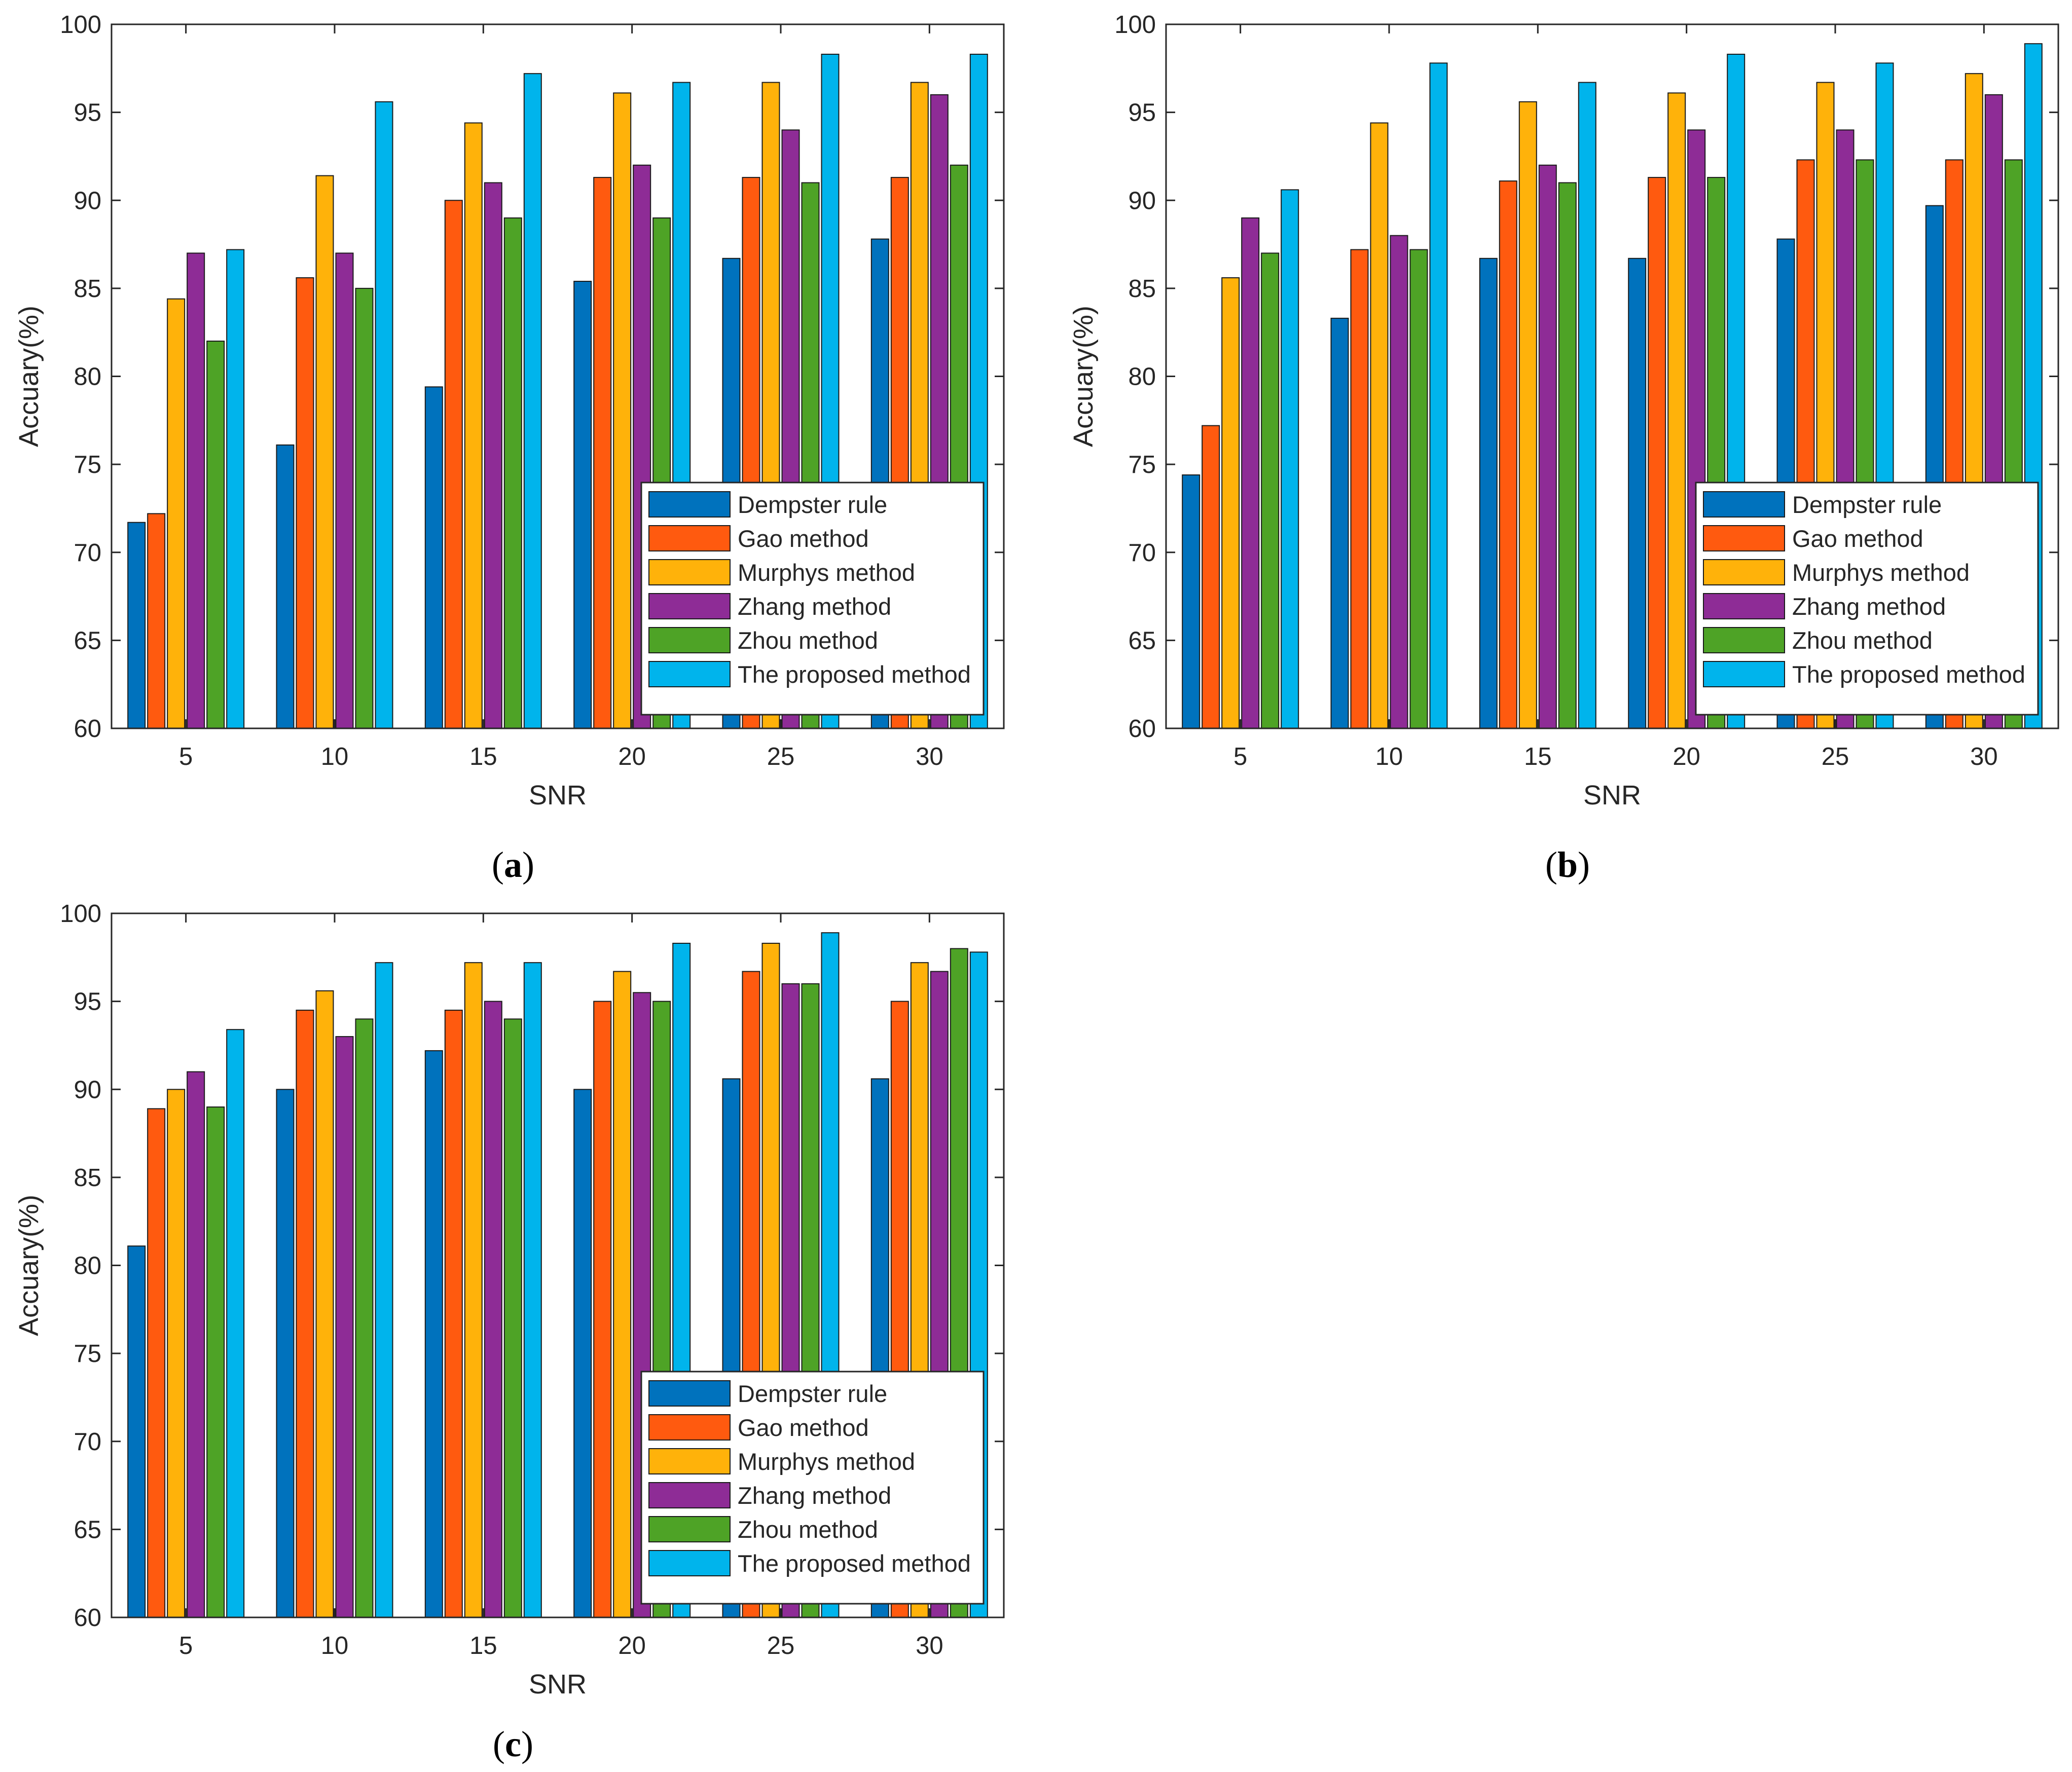 This screenshot has height=1772, width=2072. I want to click on legend-entry: Dempster rule, so click(1867, 504).